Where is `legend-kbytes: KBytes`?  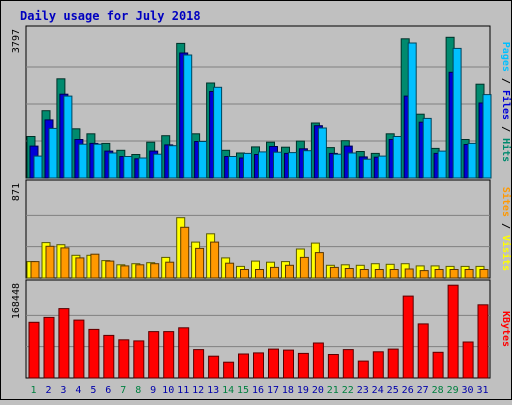 legend-kbytes: KBytes is located at coordinates (505, 329).